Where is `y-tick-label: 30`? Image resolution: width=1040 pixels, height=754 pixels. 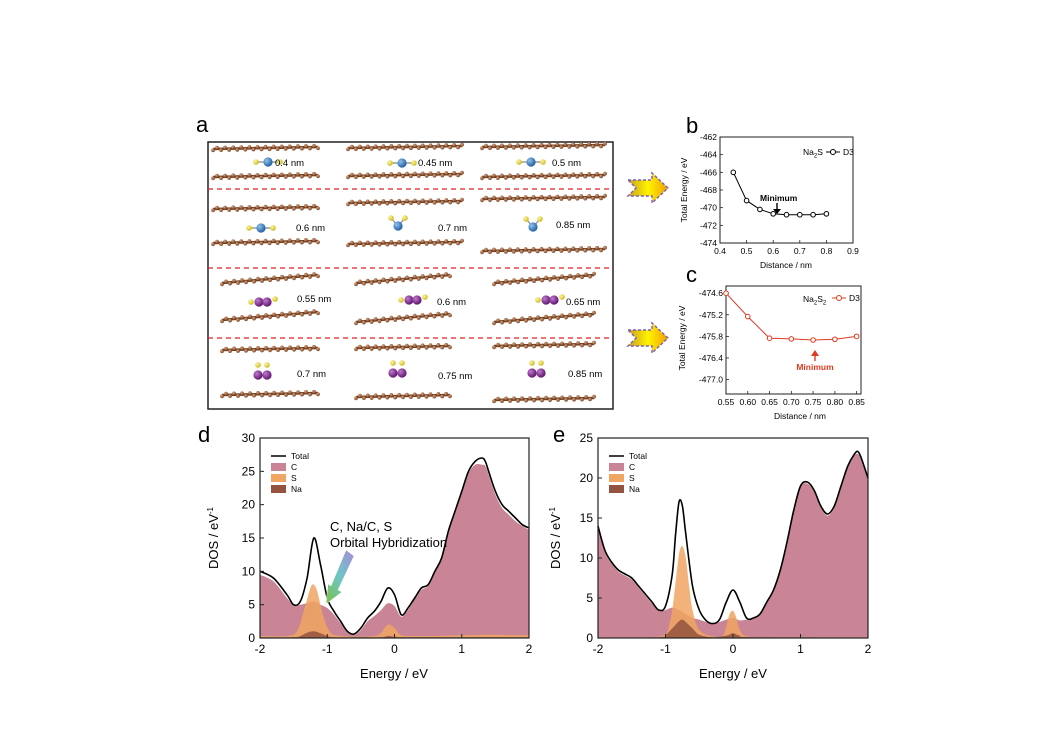 y-tick-label: 30 is located at coordinates (249, 438).